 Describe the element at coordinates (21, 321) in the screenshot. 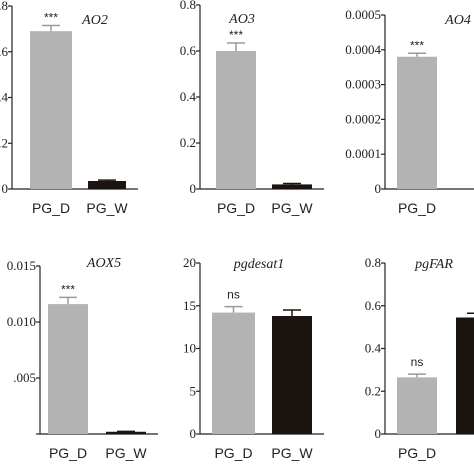

I see `y-tick-label: 0.010` at that location.